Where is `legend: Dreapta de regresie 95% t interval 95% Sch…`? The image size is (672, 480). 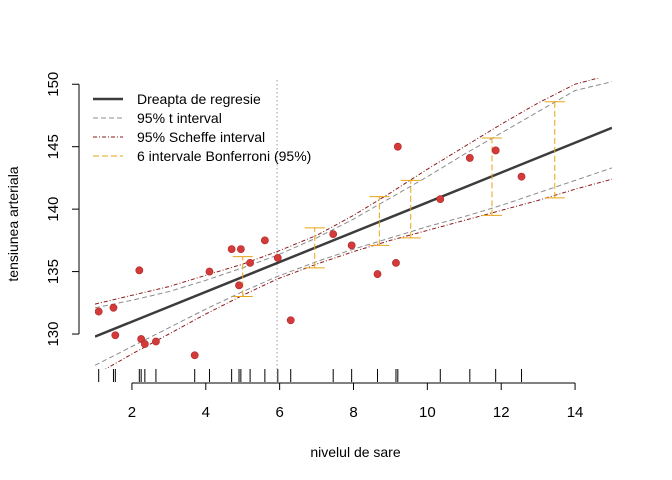
legend: Dreapta de regresie 95% t interval 95% Sch… is located at coordinates (202, 127).